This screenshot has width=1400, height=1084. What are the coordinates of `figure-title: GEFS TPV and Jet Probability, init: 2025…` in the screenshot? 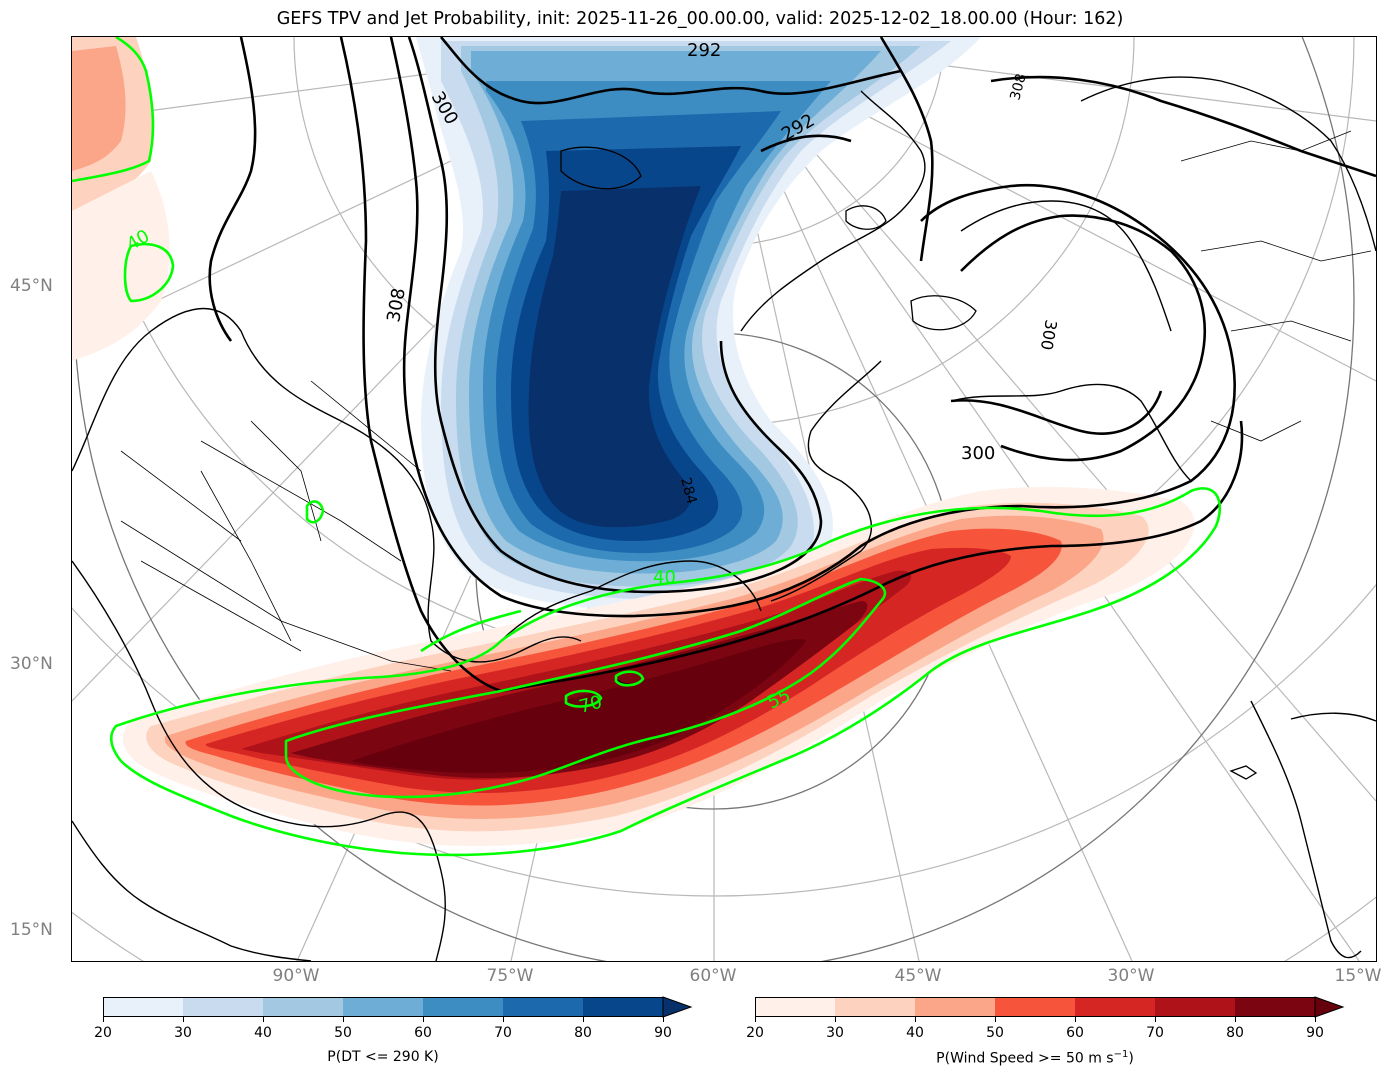 It's located at (700, 19).